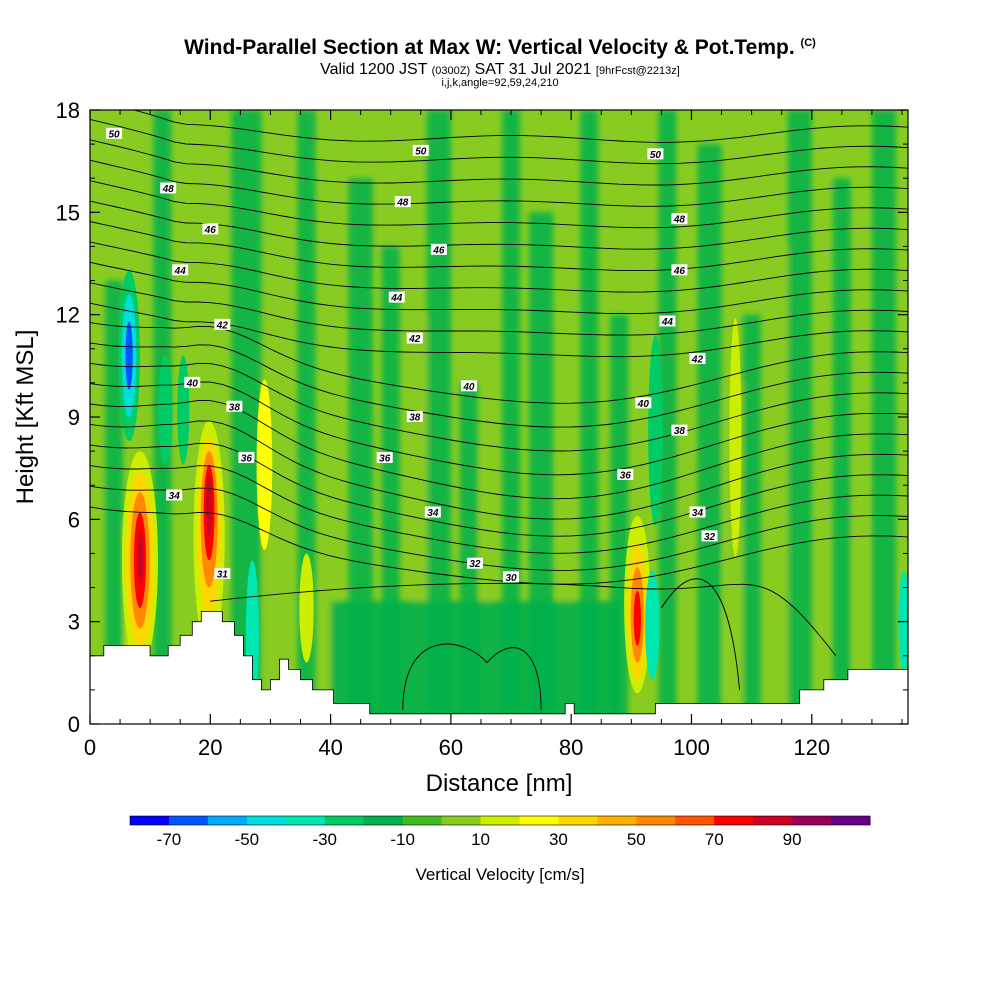 This screenshot has height=1000, width=1000. I want to click on contour-label: 46, so click(438, 249).